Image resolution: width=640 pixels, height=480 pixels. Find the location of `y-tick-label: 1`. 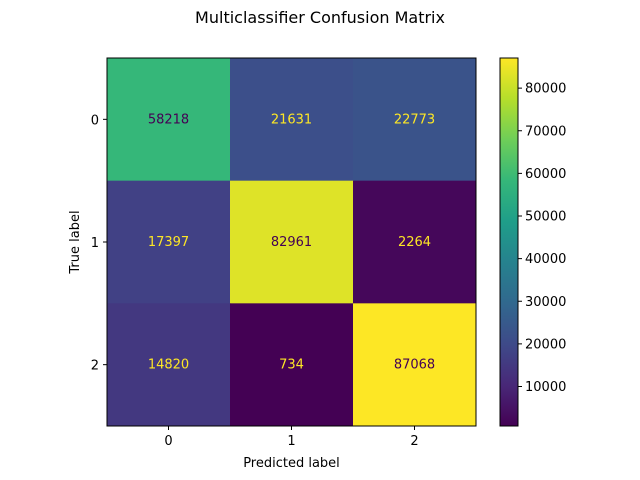

y-tick-label: 1 is located at coordinates (95, 243).